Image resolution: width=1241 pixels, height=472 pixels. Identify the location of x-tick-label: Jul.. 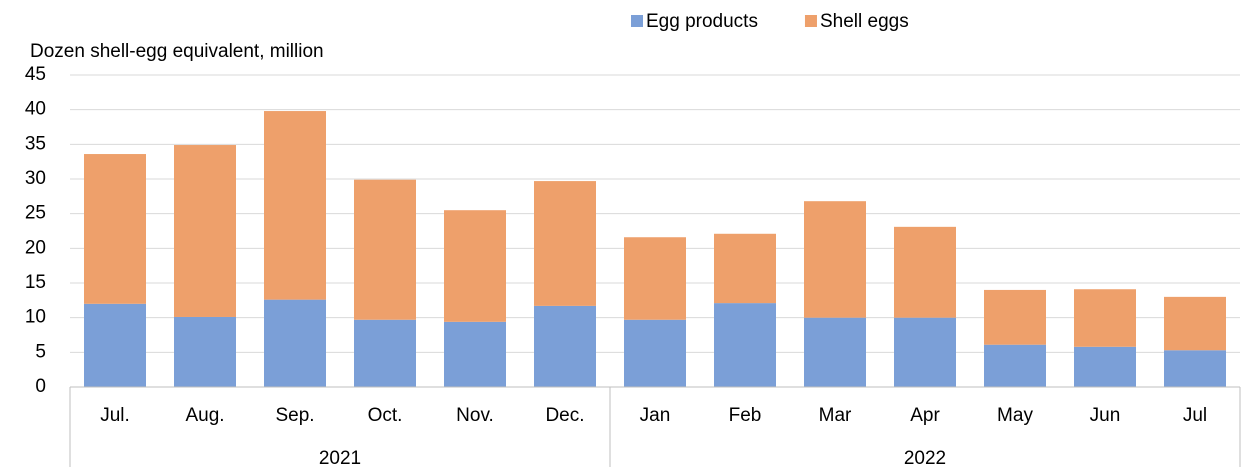
(115, 415).